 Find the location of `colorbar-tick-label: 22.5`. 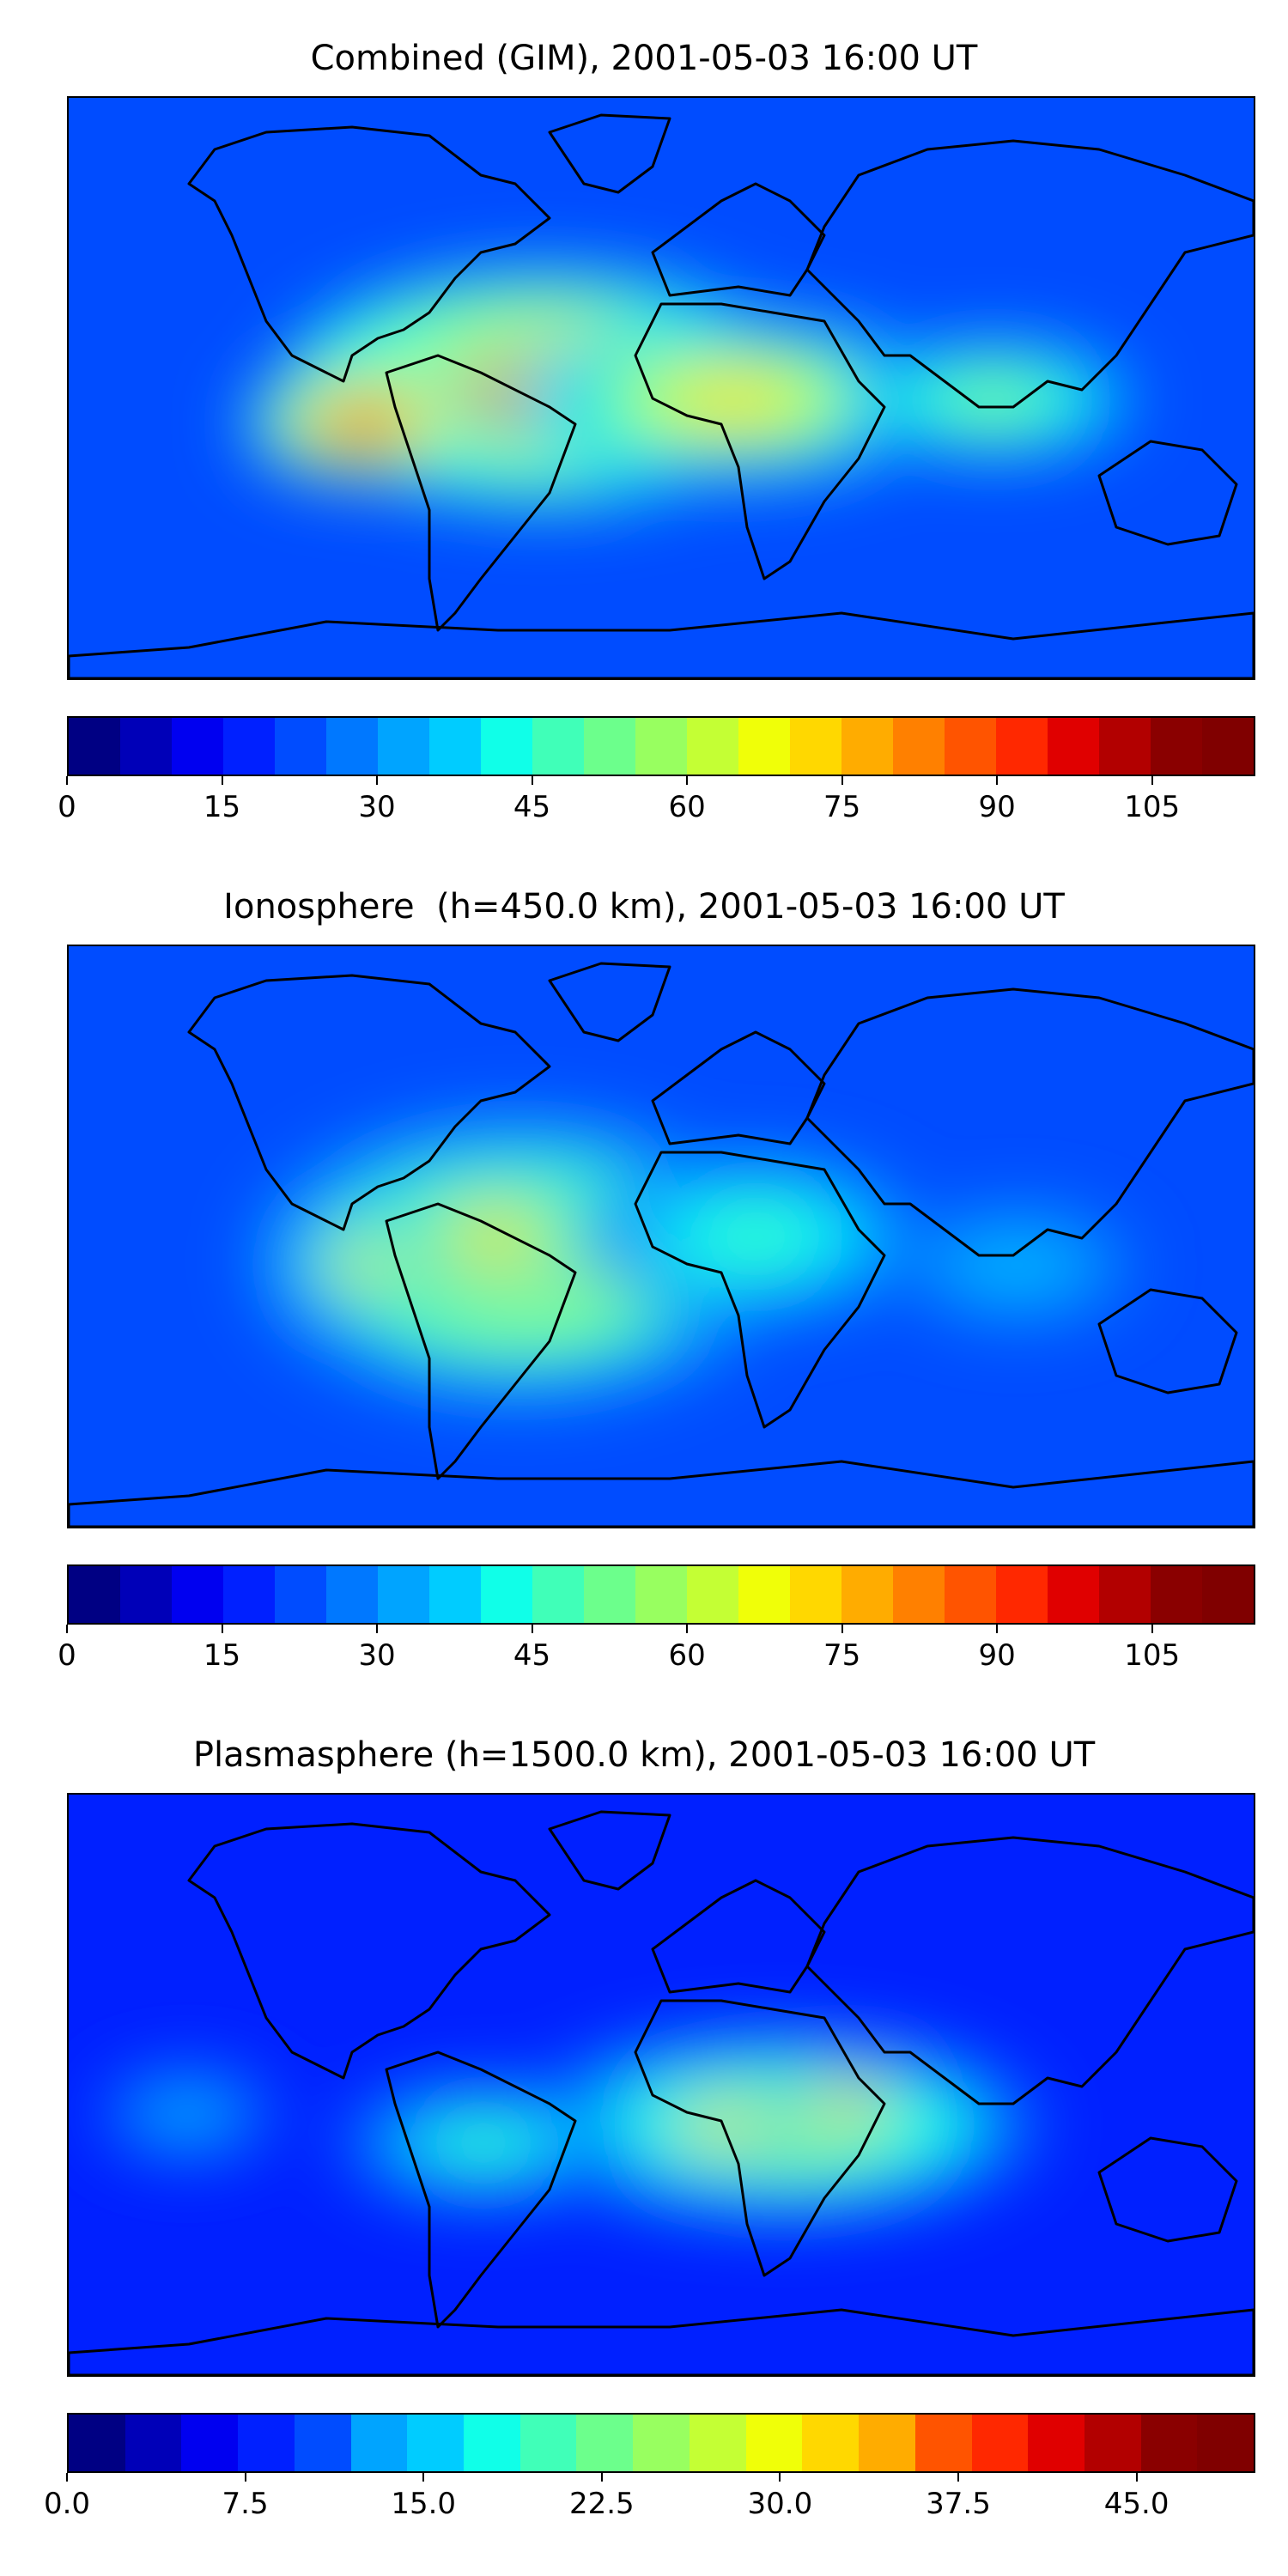

colorbar-tick-label: 22.5 is located at coordinates (601, 2504).